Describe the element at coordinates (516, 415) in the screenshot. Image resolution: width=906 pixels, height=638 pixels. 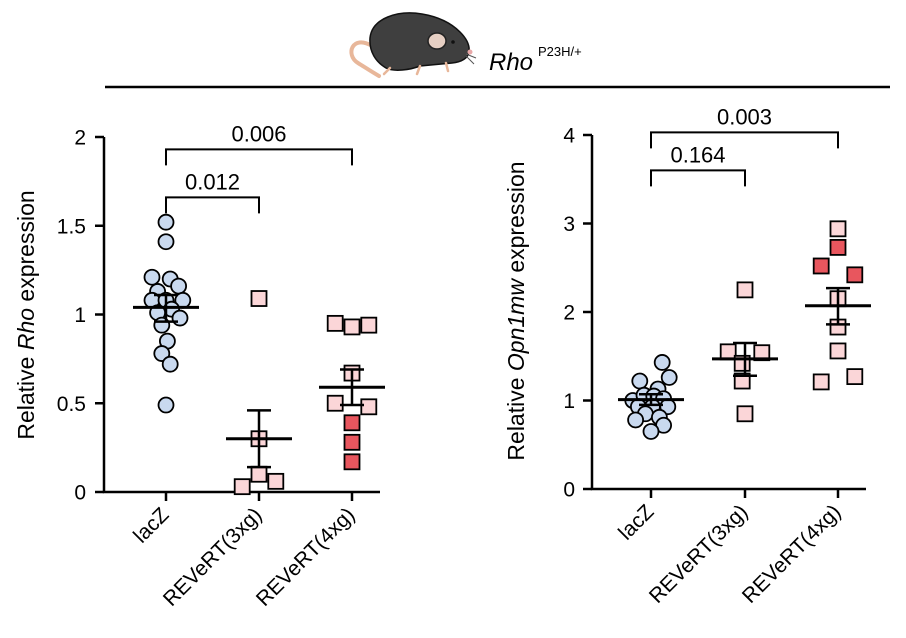
I see `opn1mw-y-axis-title-prefix: Relative` at that location.